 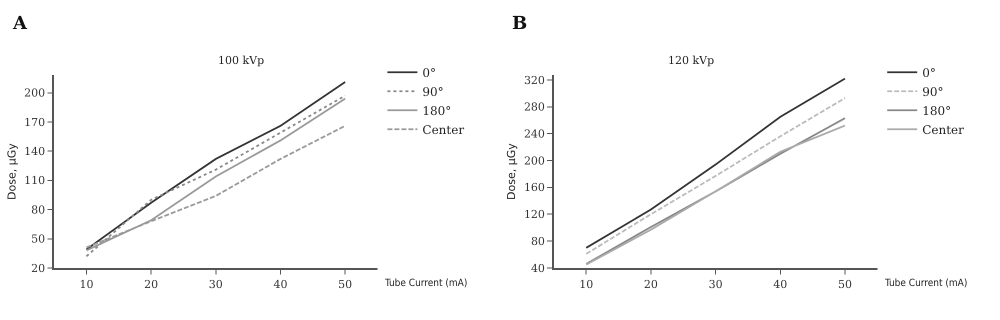 What do you see at coordinates (534, 134) in the screenshot?
I see `y-tick-label: 240` at bounding box center [534, 134].